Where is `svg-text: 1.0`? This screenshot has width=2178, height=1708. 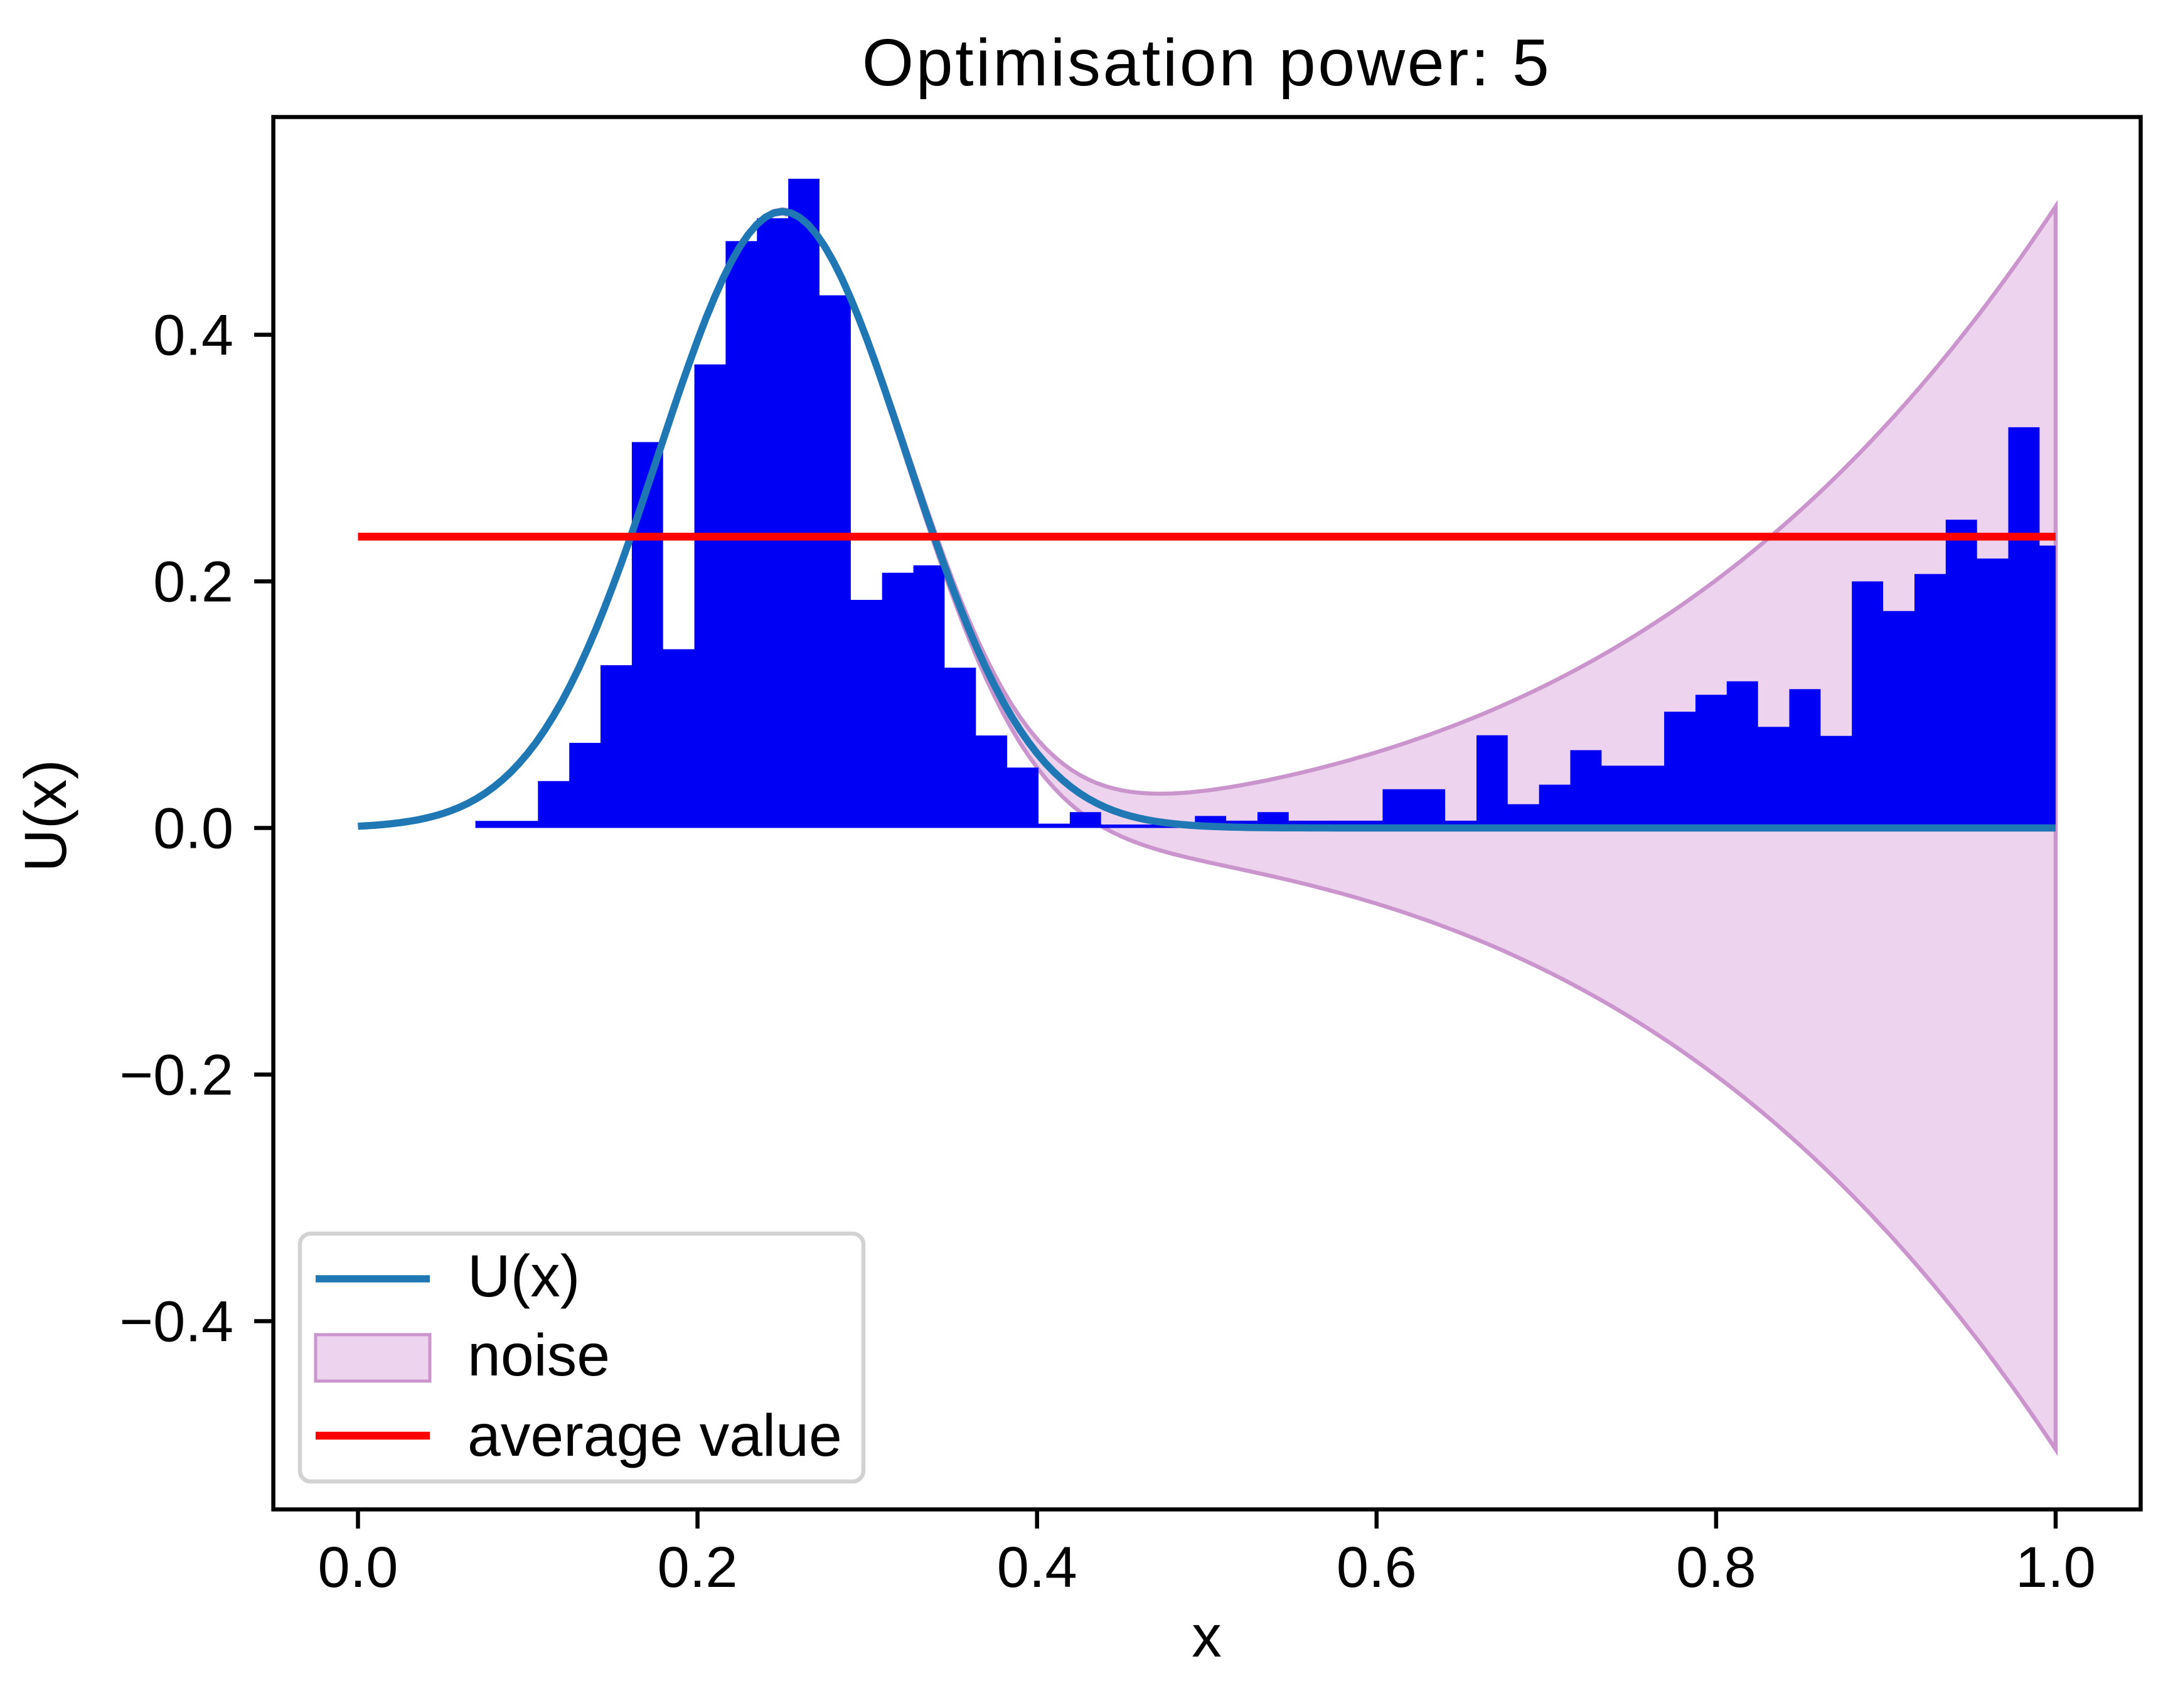
svg-text: 1.0 is located at coordinates (2055, 1567).